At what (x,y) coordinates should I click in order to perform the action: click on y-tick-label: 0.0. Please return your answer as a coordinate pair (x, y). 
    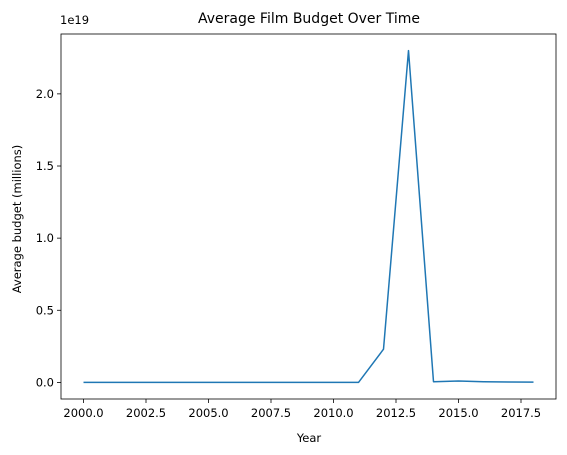
    Looking at the image, I should click on (45, 382).